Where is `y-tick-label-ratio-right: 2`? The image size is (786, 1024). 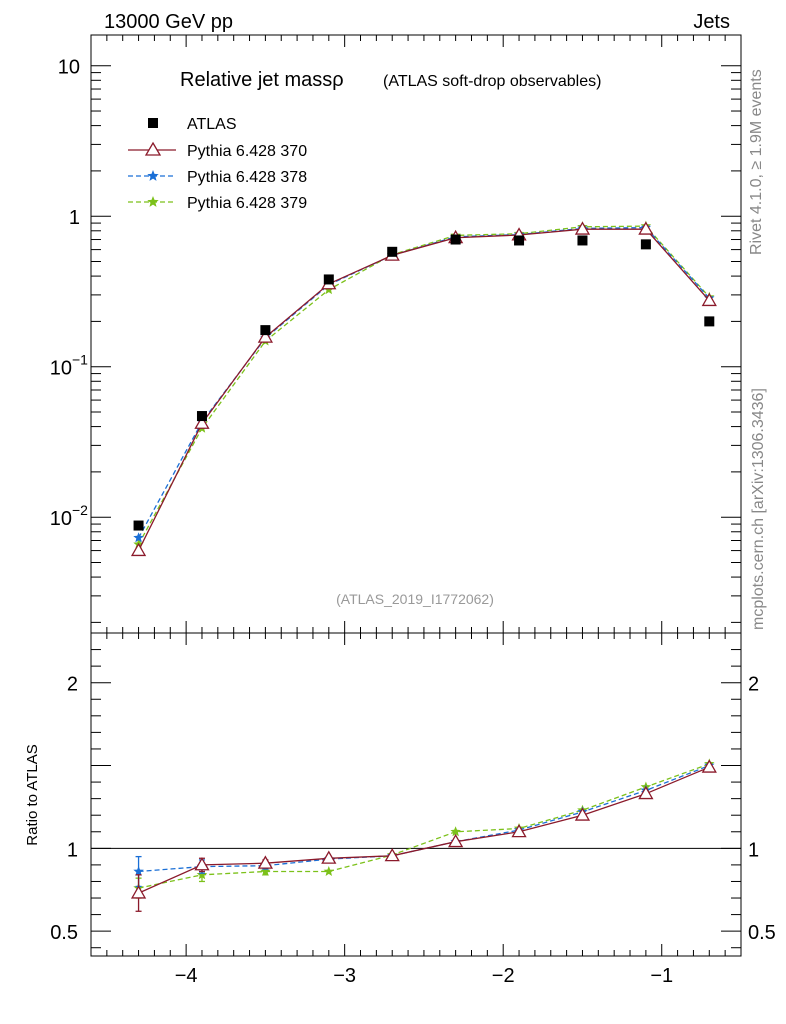
y-tick-label-ratio-right: 2 is located at coordinates (753, 685).